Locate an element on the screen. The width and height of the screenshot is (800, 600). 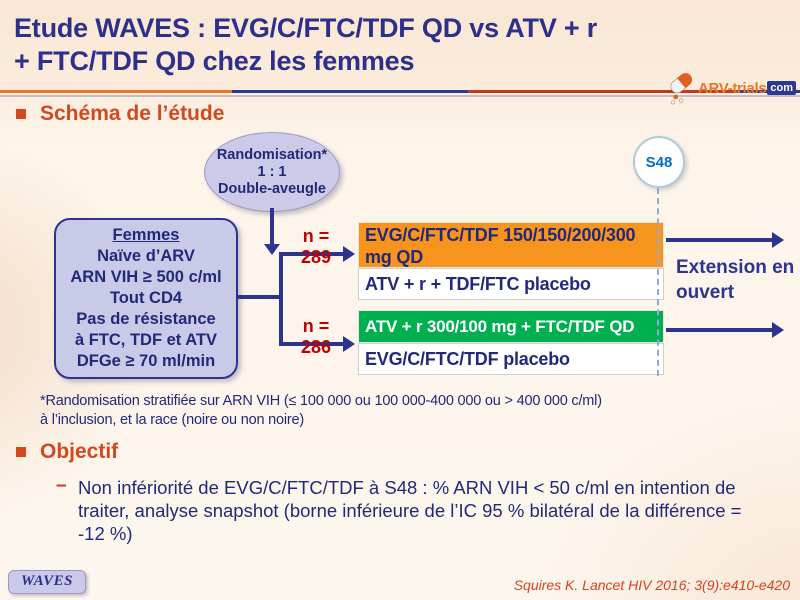
inclusion-line: Naïve d’ARV is located at coordinates (146, 256).